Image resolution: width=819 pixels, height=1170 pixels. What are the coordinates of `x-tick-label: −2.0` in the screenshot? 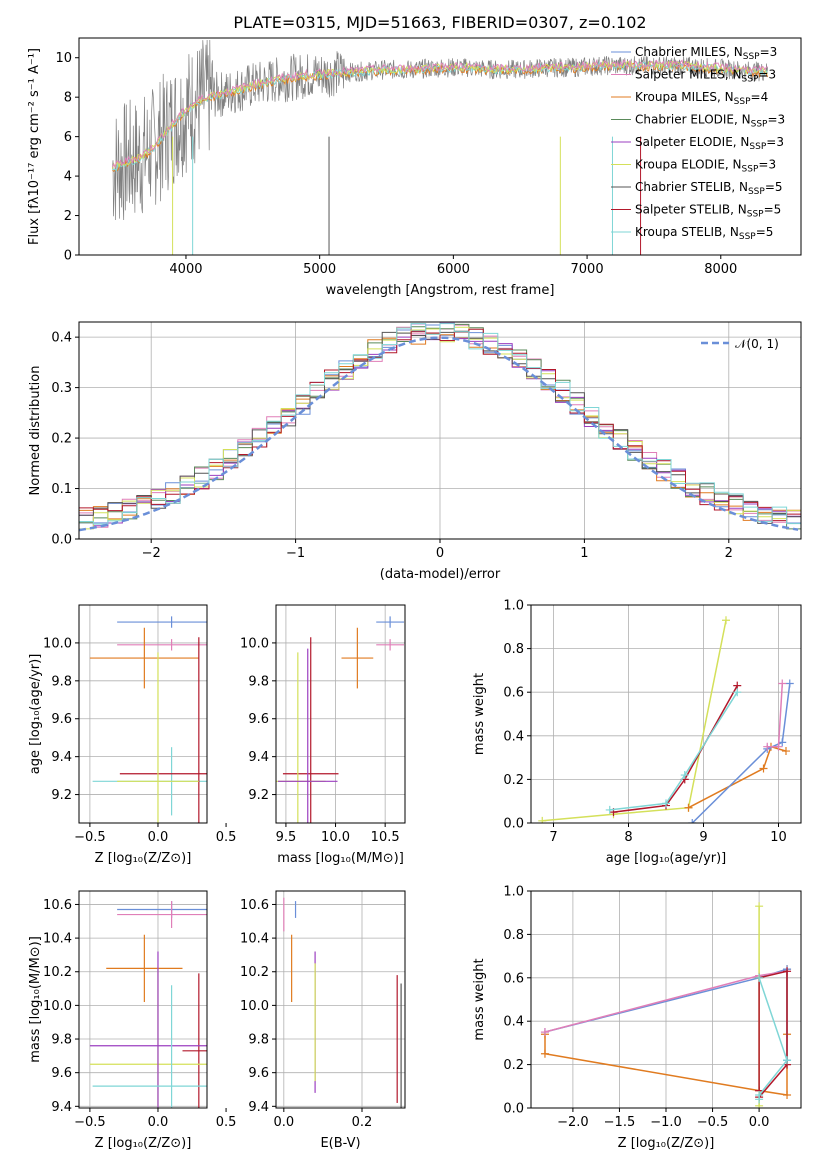 It's located at (573, 1122).